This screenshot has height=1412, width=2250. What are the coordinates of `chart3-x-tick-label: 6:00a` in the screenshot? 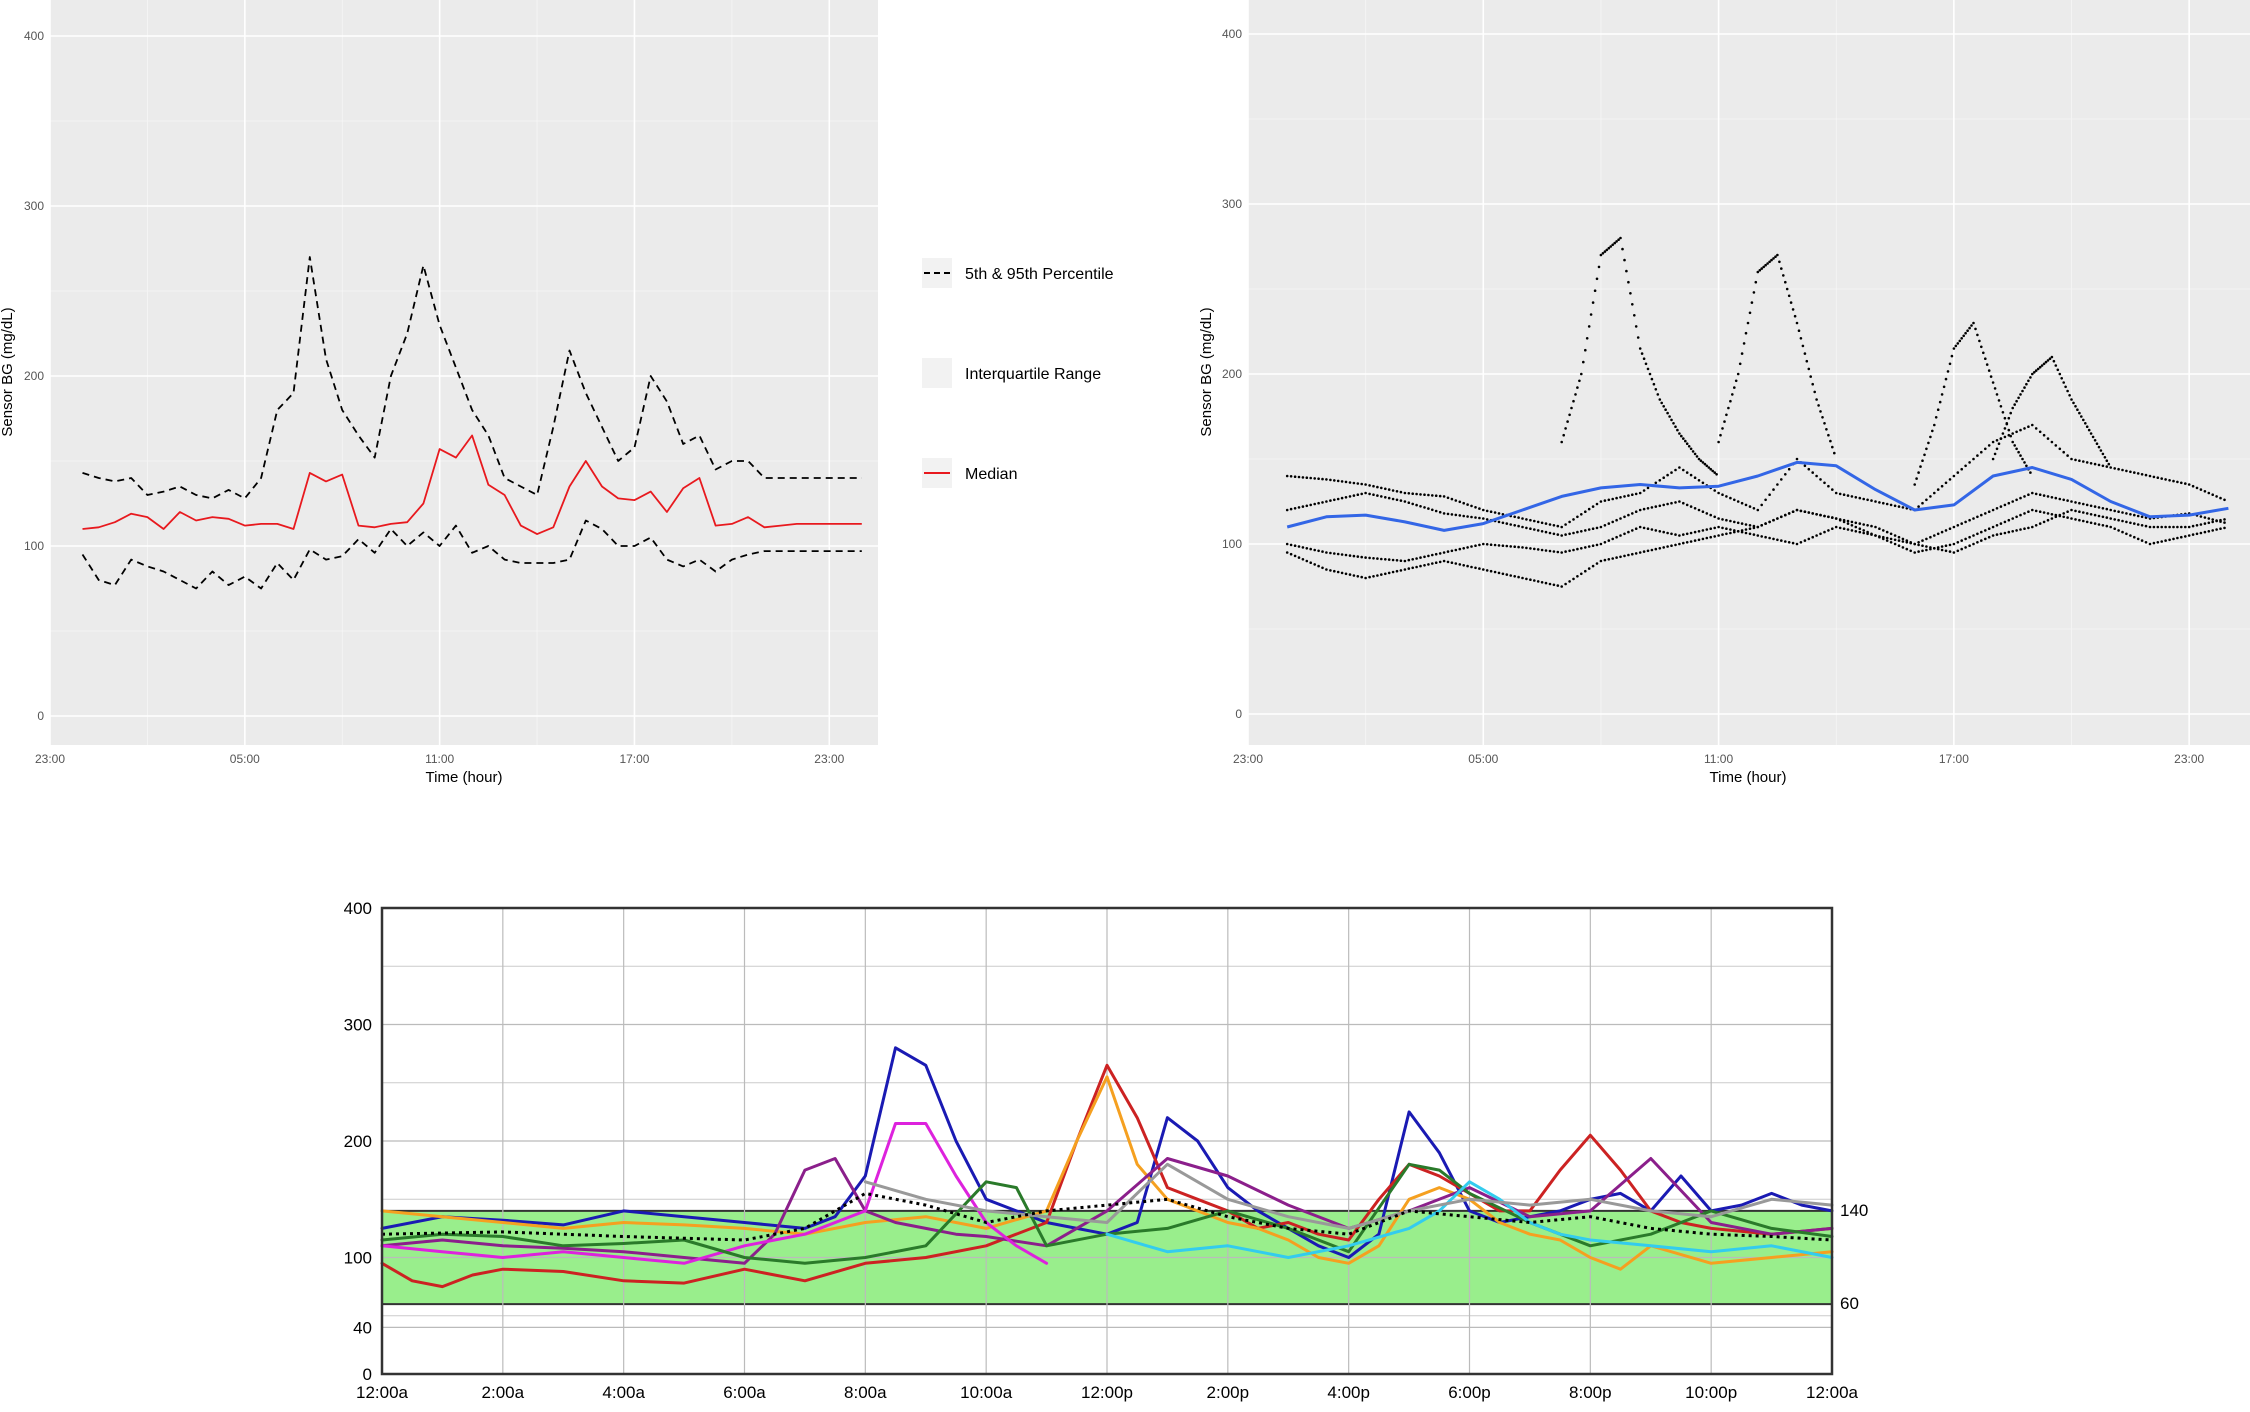 It's located at (744, 1392).